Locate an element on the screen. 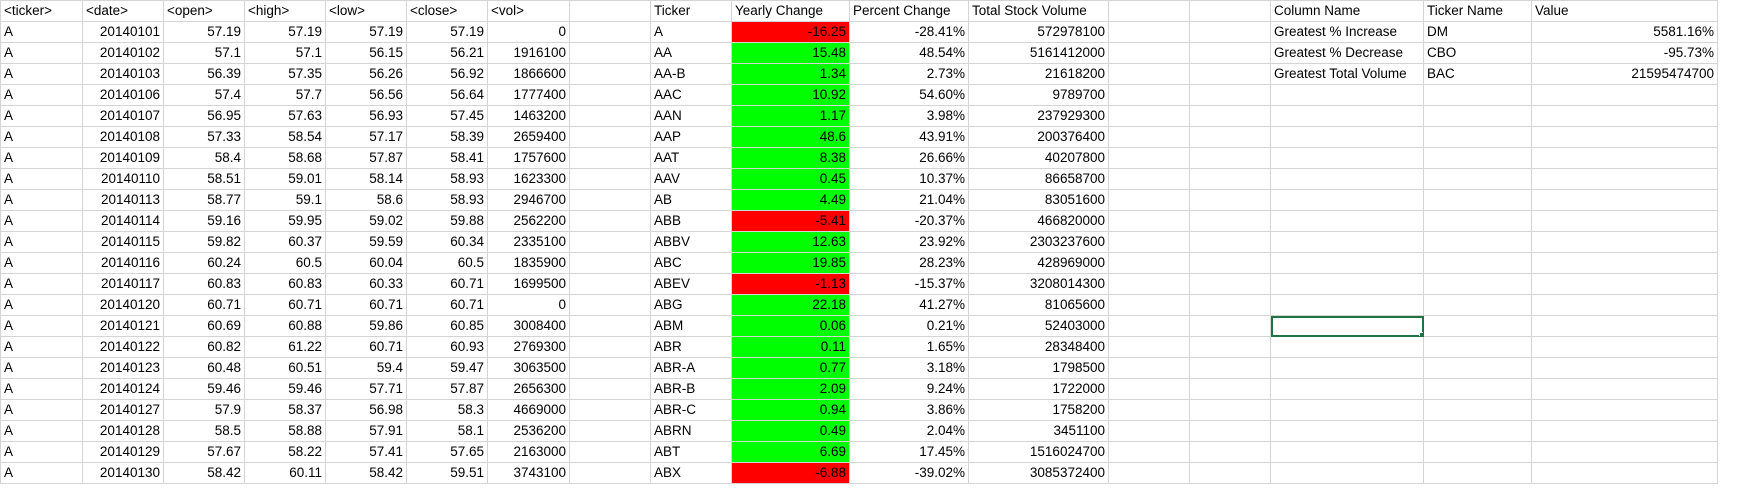 The width and height of the screenshot is (1737, 492). total-volume-cell: 83051600 is located at coordinates (1038, 200).